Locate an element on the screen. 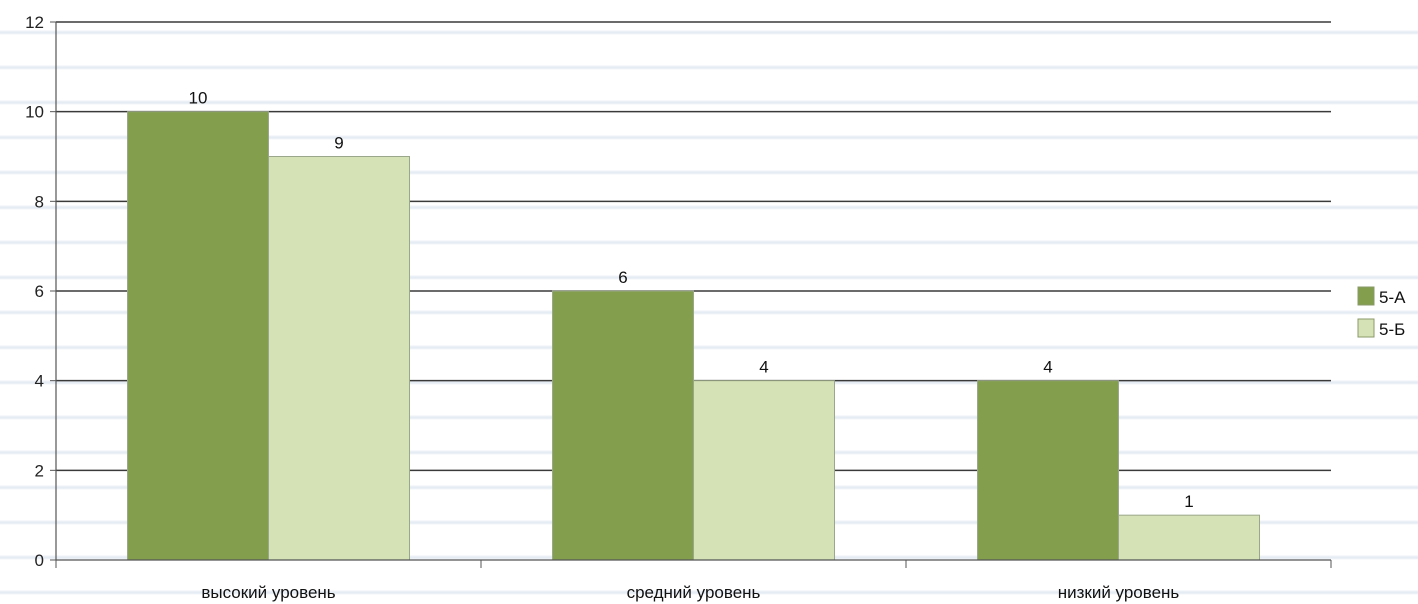 The height and width of the screenshot is (604, 1418). y-tick-label: 4 is located at coordinates (39, 381).